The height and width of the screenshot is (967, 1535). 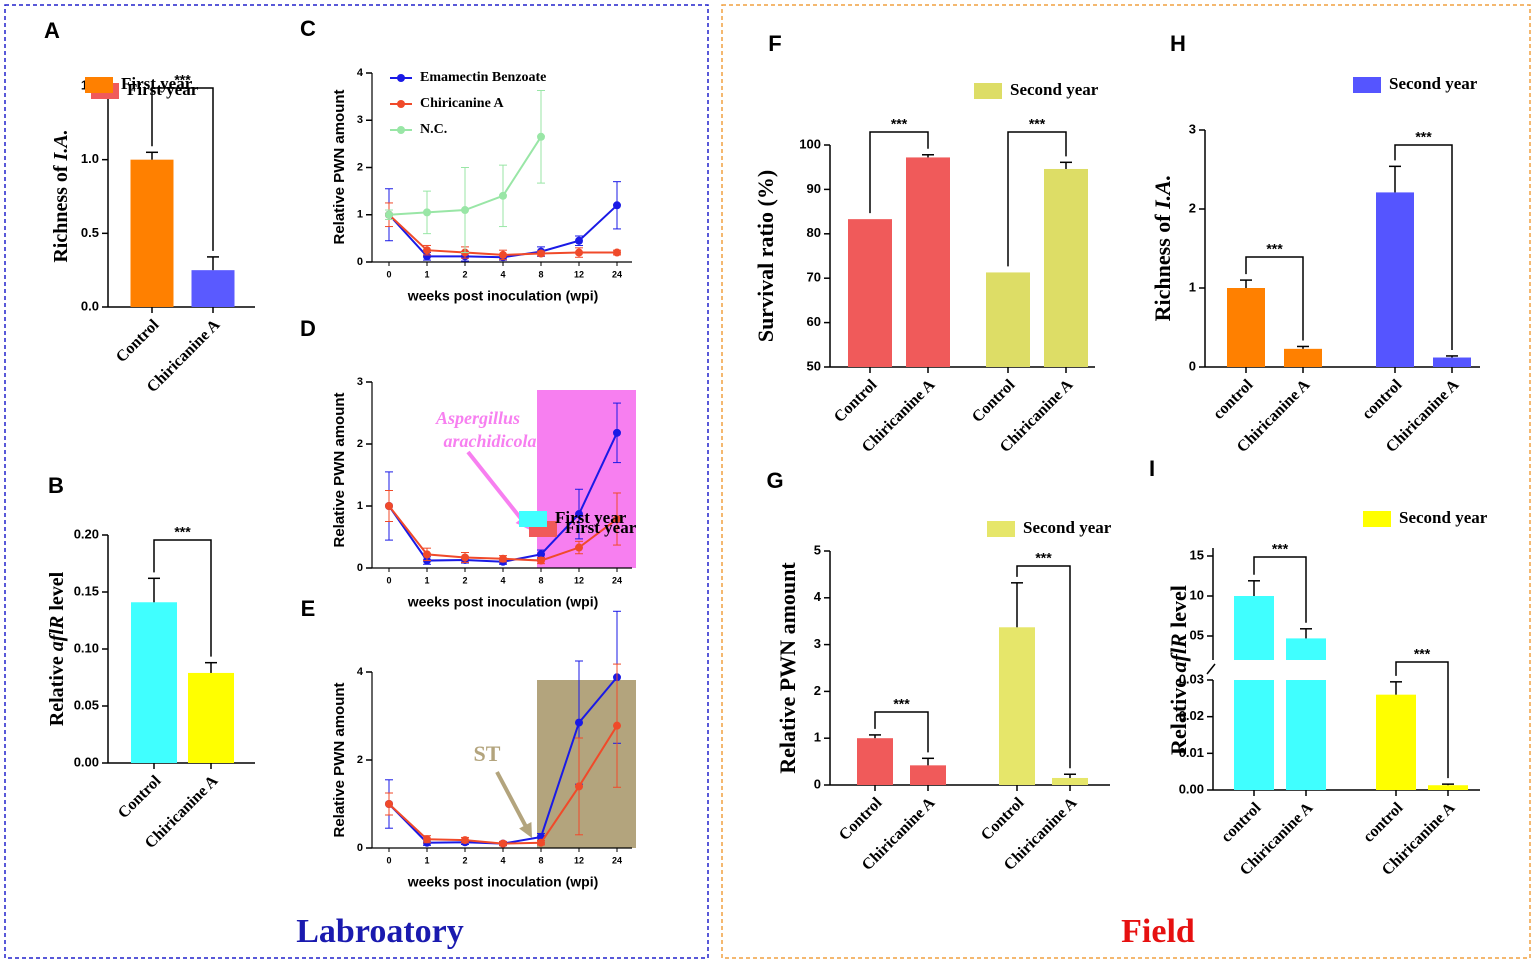 I want to click on y-tick-label: 60, so click(x=814, y=321).